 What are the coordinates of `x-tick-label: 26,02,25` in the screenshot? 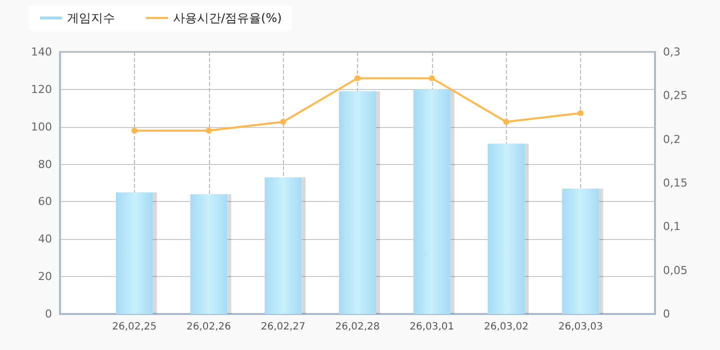 It's located at (134, 327).